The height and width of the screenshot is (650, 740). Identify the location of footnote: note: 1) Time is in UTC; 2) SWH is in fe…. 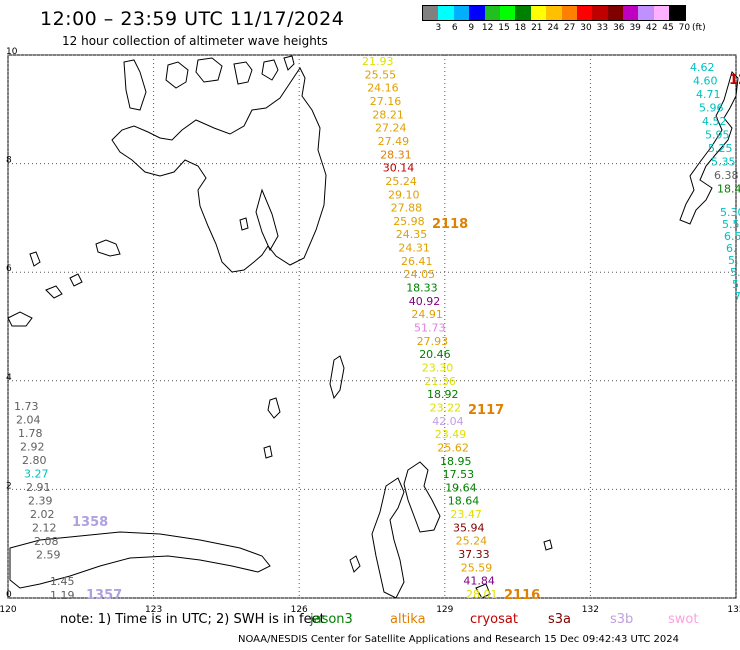
(192, 619).